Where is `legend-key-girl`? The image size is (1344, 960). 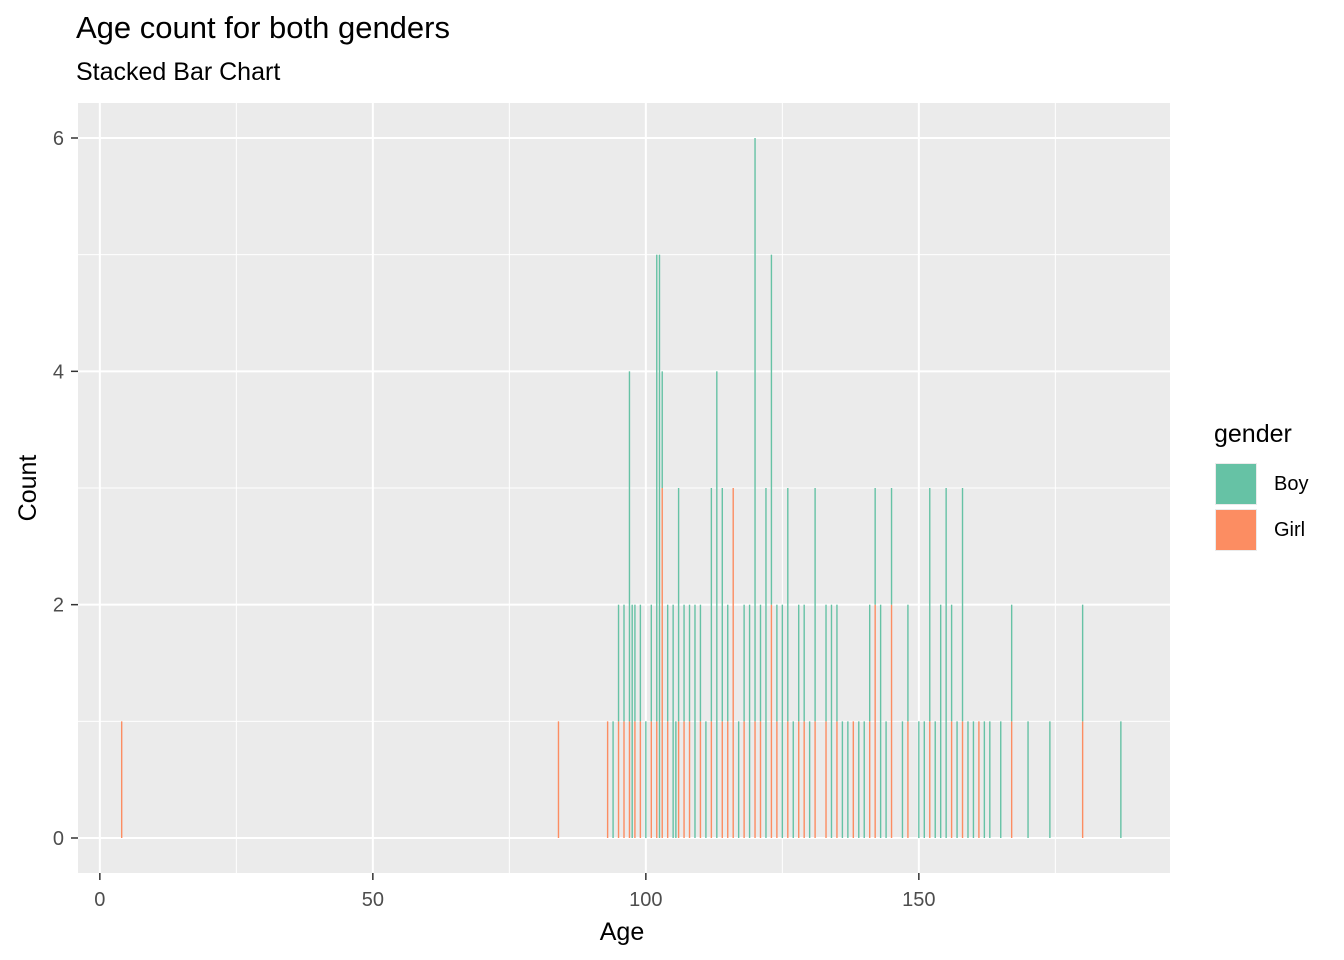 legend-key-girl is located at coordinates (1236, 530).